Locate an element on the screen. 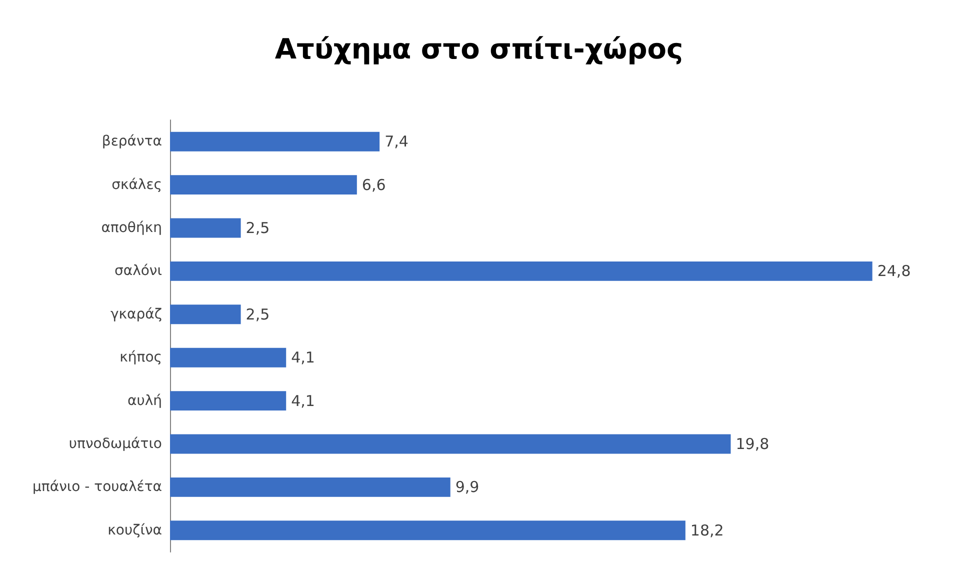 Image resolution: width=958 pixels, height=582 pixels. y-tick-label: υπνοδωμάτιο is located at coordinates (115, 444).